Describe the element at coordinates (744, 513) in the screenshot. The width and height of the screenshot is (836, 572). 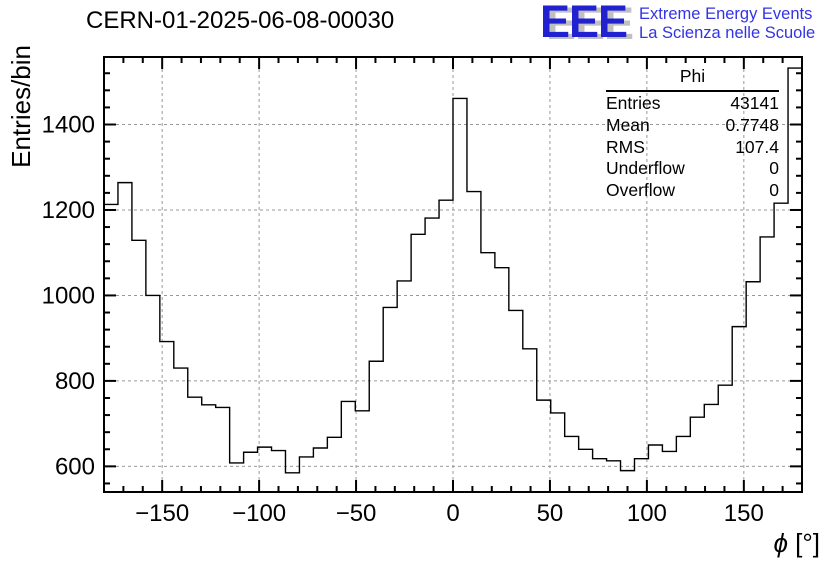
I see `x-tick-label: 150` at that location.